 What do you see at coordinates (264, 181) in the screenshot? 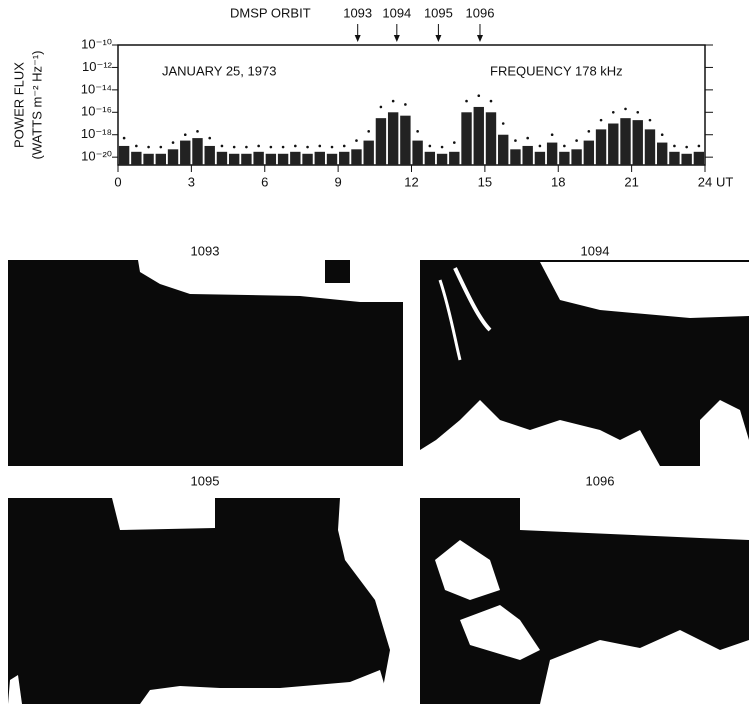
I see `x-tick-label: 6` at bounding box center [264, 181].